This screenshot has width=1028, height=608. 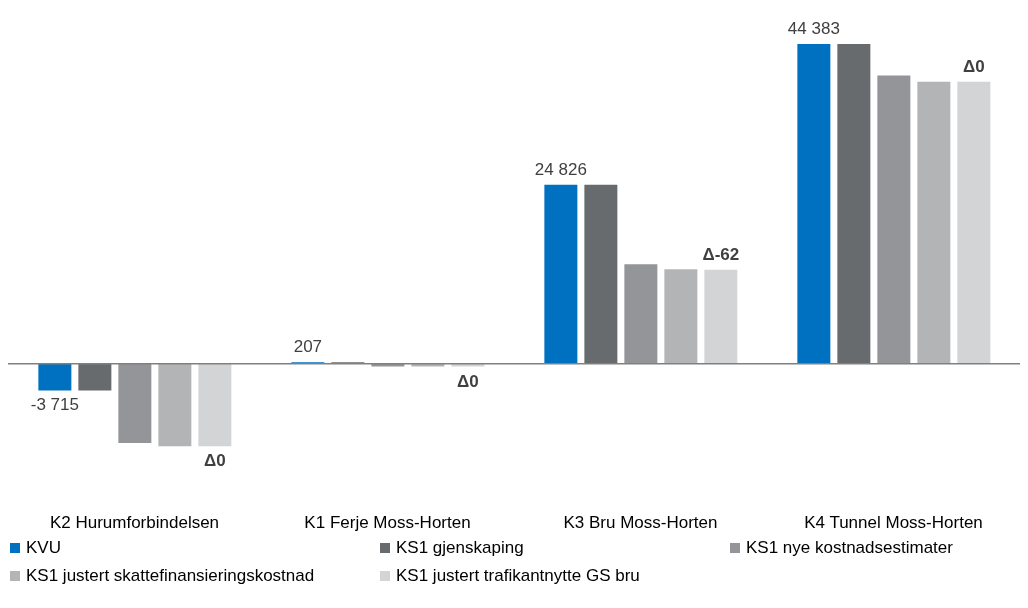 What do you see at coordinates (518, 576) in the screenshot?
I see `legend-label: KS1 justert trafikantnytte GS bru` at bounding box center [518, 576].